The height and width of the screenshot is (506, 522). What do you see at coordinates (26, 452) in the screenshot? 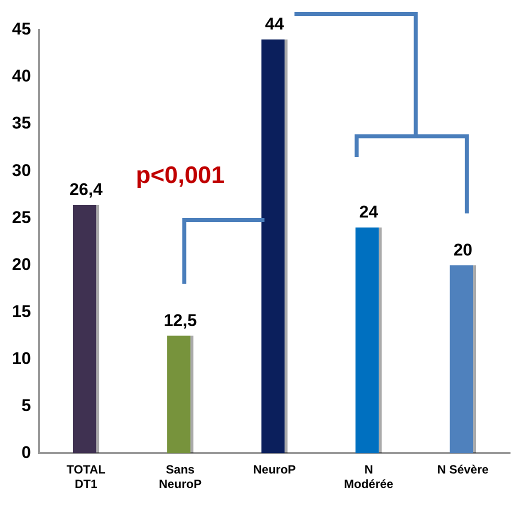
I see `y-tick-label: 0` at bounding box center [26, 452].